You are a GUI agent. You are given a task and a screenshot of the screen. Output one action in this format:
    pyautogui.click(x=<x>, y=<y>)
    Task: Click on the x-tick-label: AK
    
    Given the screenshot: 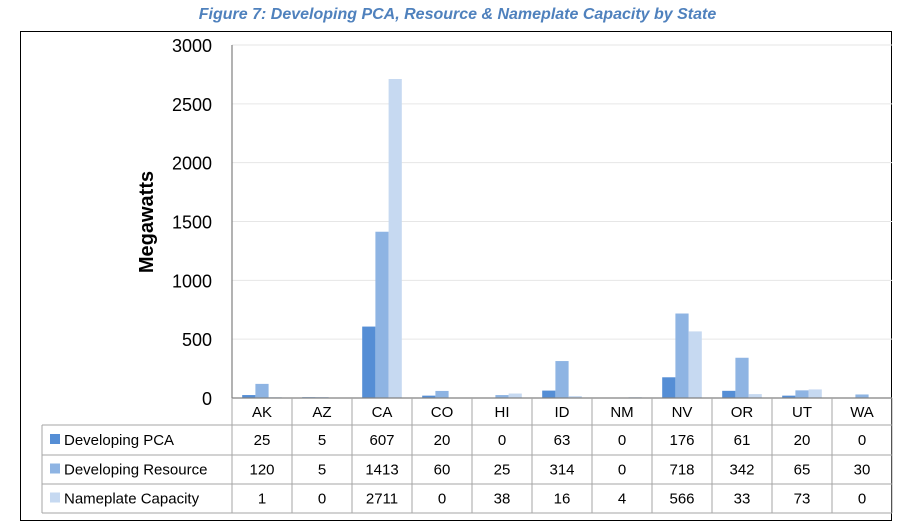 What is the action you would take?
    pyautogui.click(x=262, y=412)
    